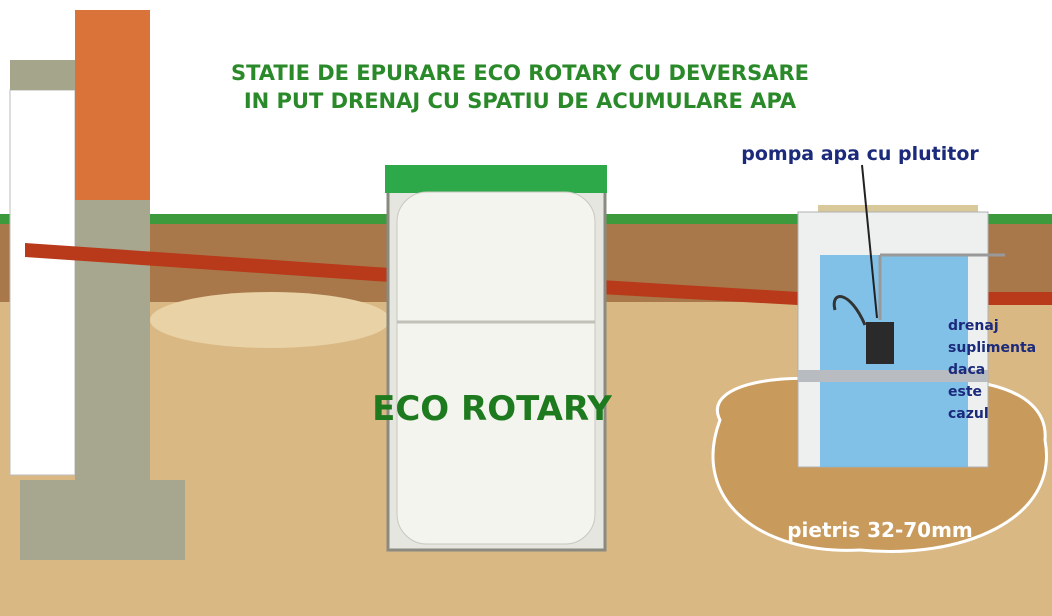 This screenshot has width=1052, height=616. I want to click on tank-label: ECO ROTARY, so click(492, 409).